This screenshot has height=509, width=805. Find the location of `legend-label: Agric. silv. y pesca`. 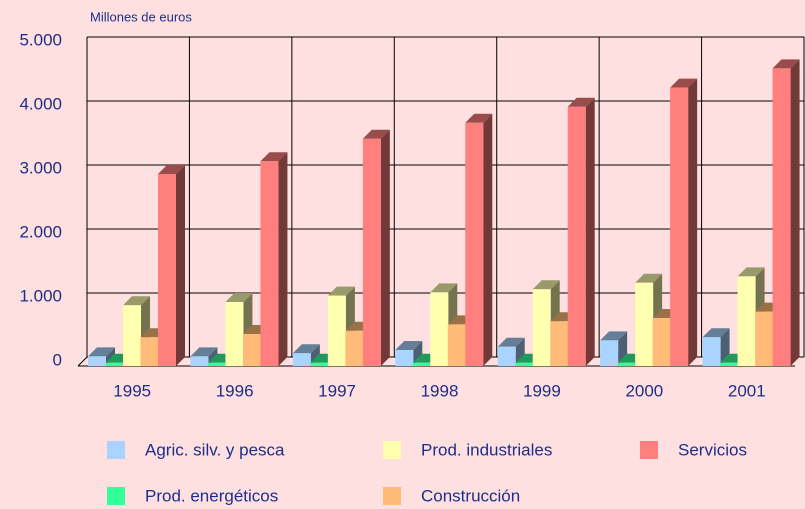

legend-label: Agric. silv. y pesca is located at coordinates (215, 449).